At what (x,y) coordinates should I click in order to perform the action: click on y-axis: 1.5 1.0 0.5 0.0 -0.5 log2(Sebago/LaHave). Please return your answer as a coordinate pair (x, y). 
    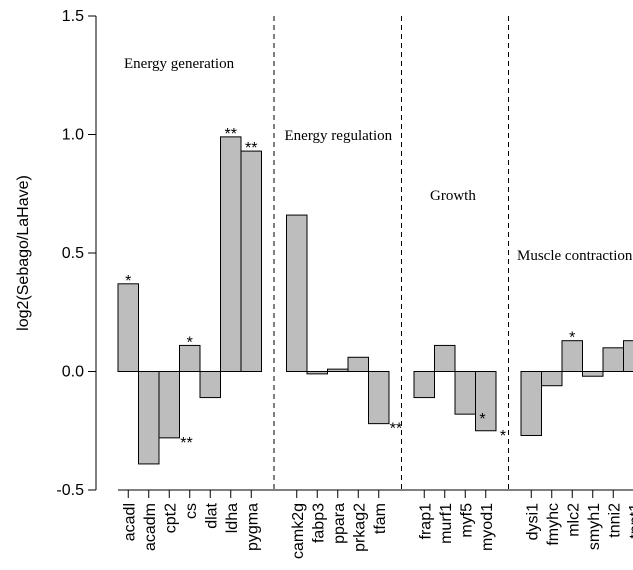
    Looking at the image, I should click on (56, 253).